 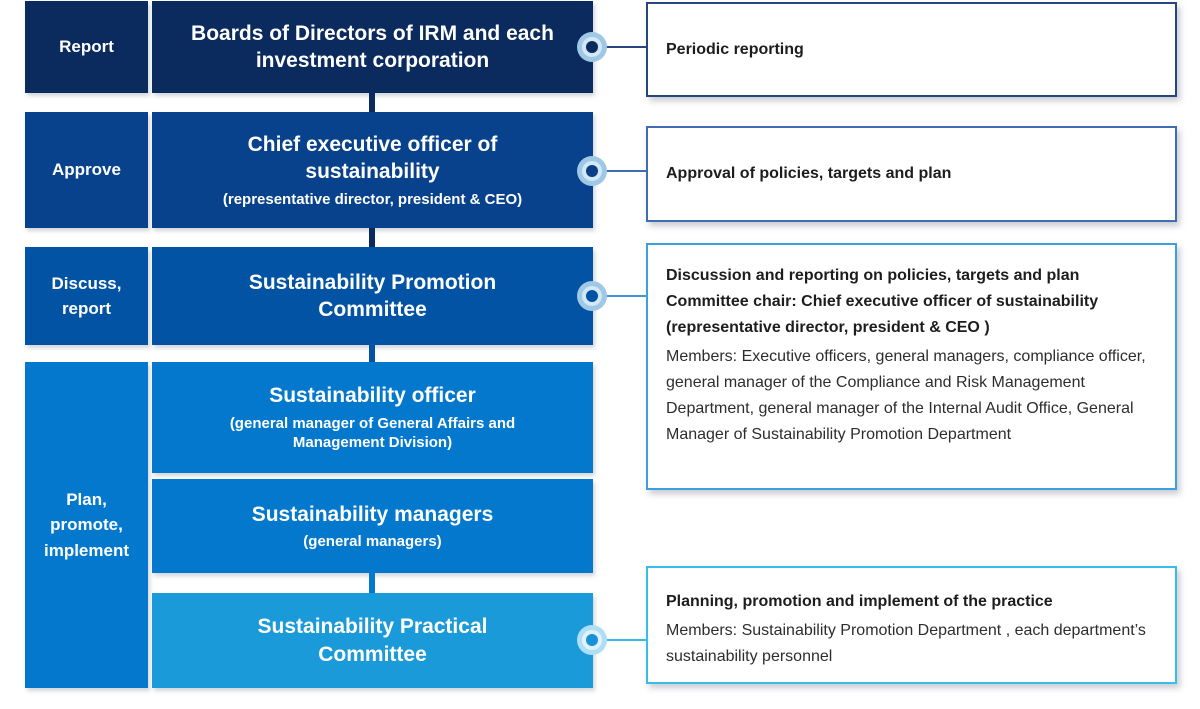 What do you see at coordinates (86, 47) in the screenshot?
I see `action-label-report: Report` at bounding box center [86, 47].